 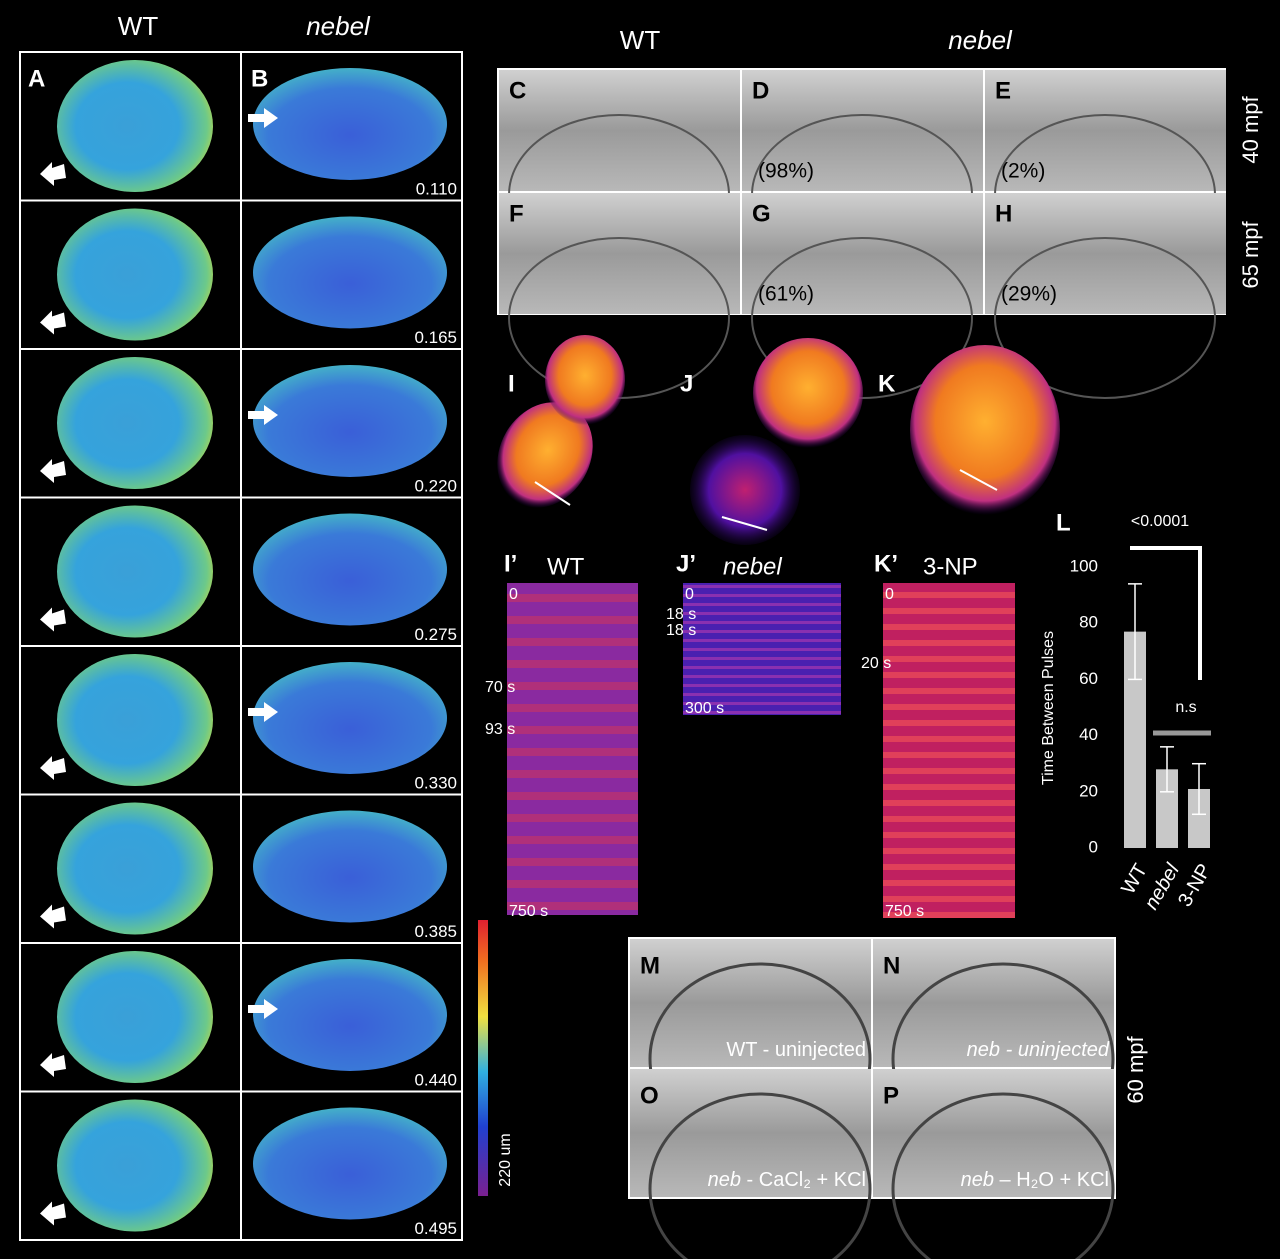 What do you see at coordinates (686, 563) in the screenshot?
I see `panel-label: J’` at bounding box center [686, 563].